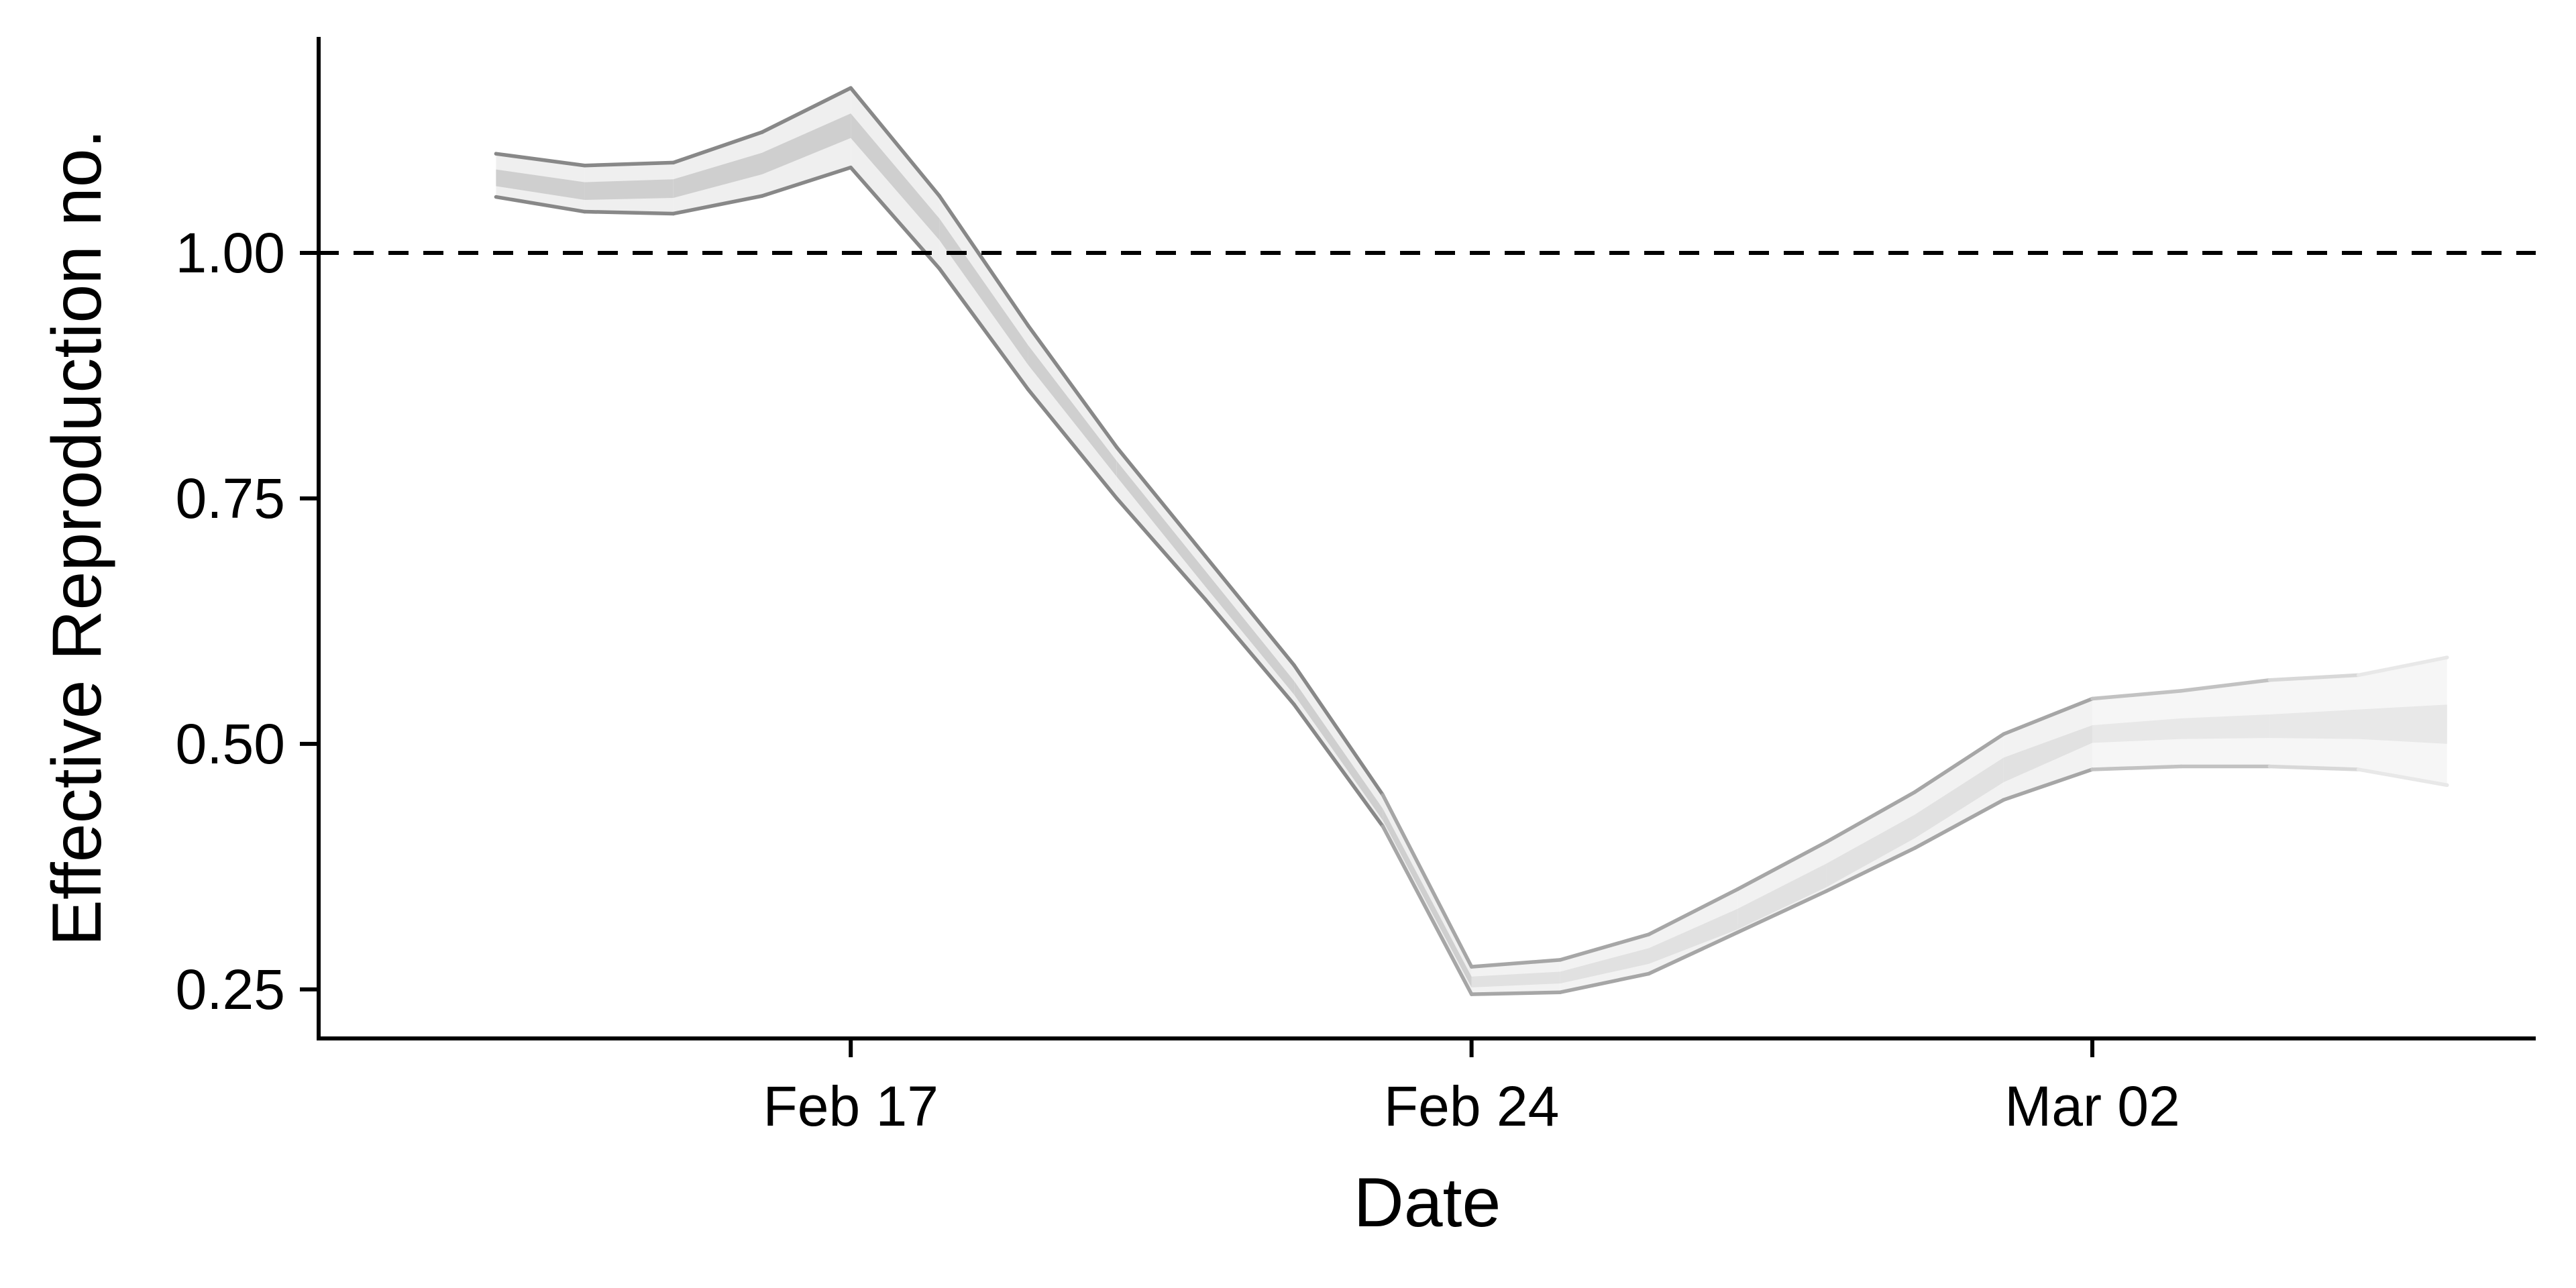 The width and height of the screenshot is (2576, 1288). What do you see at coordinates (247, 621) in the screenshot?
I see `y-ticks: 0.25 0.50 0.75 1.00` at bounding box center [247, 621].